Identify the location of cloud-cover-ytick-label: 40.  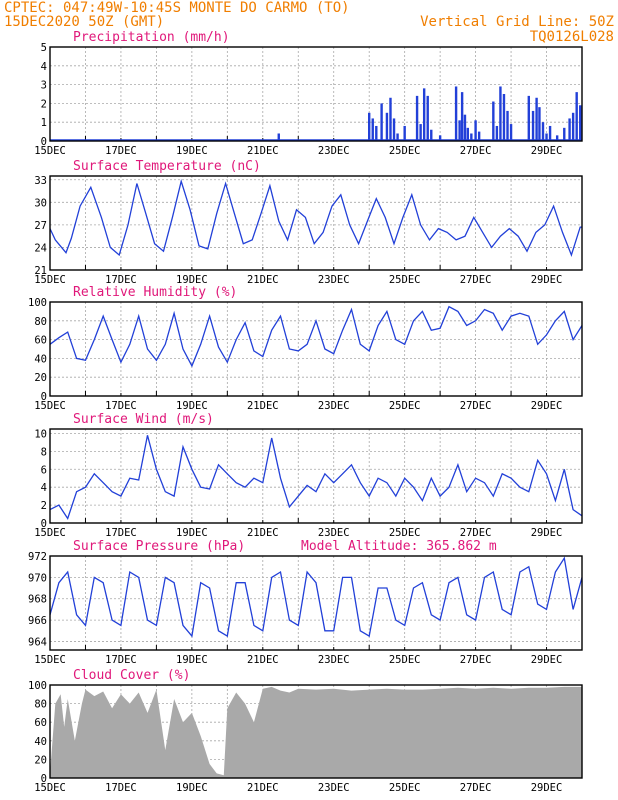
(40, 742).